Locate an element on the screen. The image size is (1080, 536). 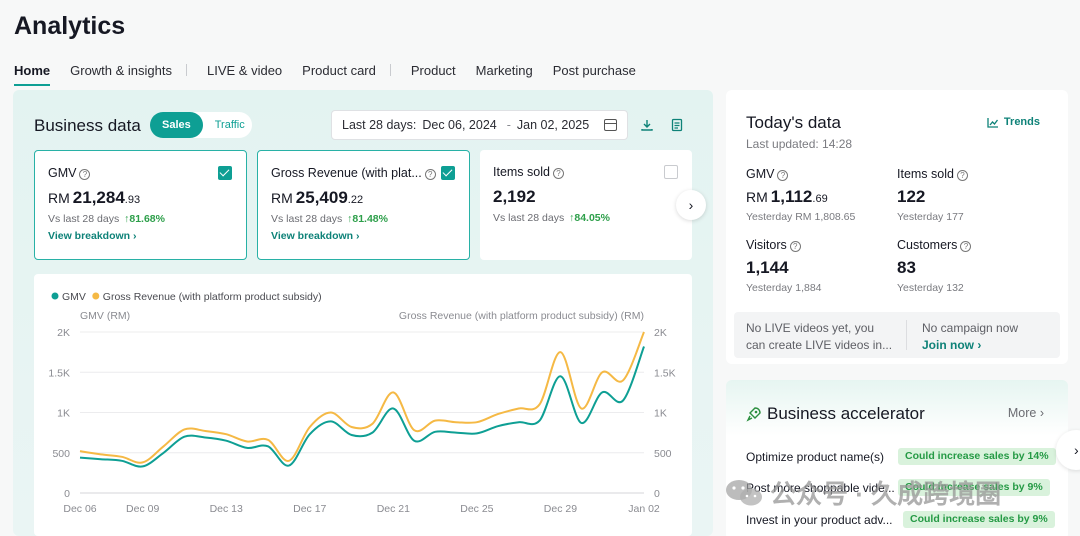
y-axis-label-left: GMV (RM) is located at coordinates (105, 316).